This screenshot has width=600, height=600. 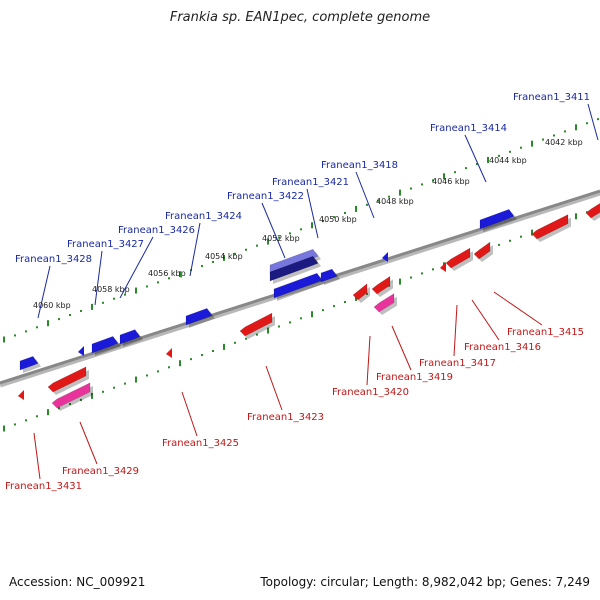 What do you see at coordinates (508, 160) in the screenshot?
I see `tick-label: 4044 kbp` at bounding box center [508, 160].